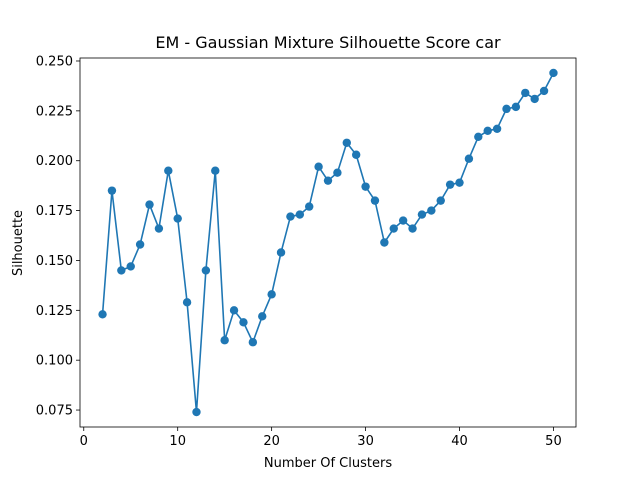 The height and width of the screenshot is (480, 640). What do you see at coordinates (459, 441) in the screenshot?
I see `x-tick-label: 40` at bounding box center [459, 441].